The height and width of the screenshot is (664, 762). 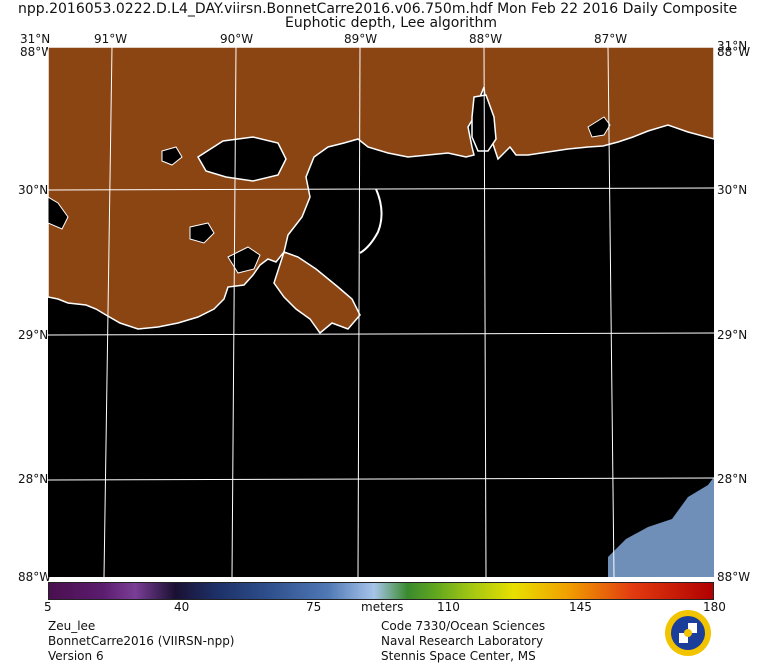 What do you see at coordinates (371, 221) in the screenshot?
I see `chandeleur-islands` at bounding box center [371, 221].